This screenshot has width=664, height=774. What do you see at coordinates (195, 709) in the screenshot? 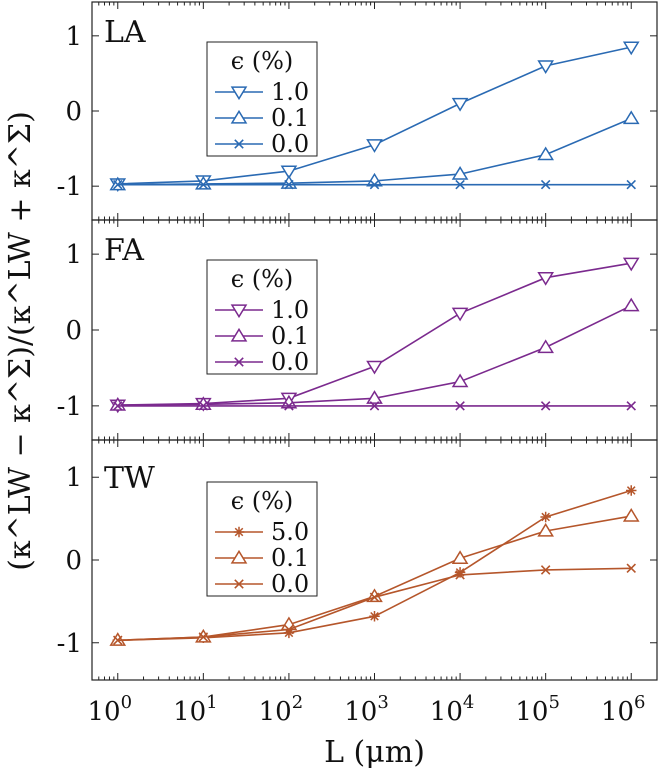
I see `x-tick-label: 10¹` at bounding box center [195, 709].